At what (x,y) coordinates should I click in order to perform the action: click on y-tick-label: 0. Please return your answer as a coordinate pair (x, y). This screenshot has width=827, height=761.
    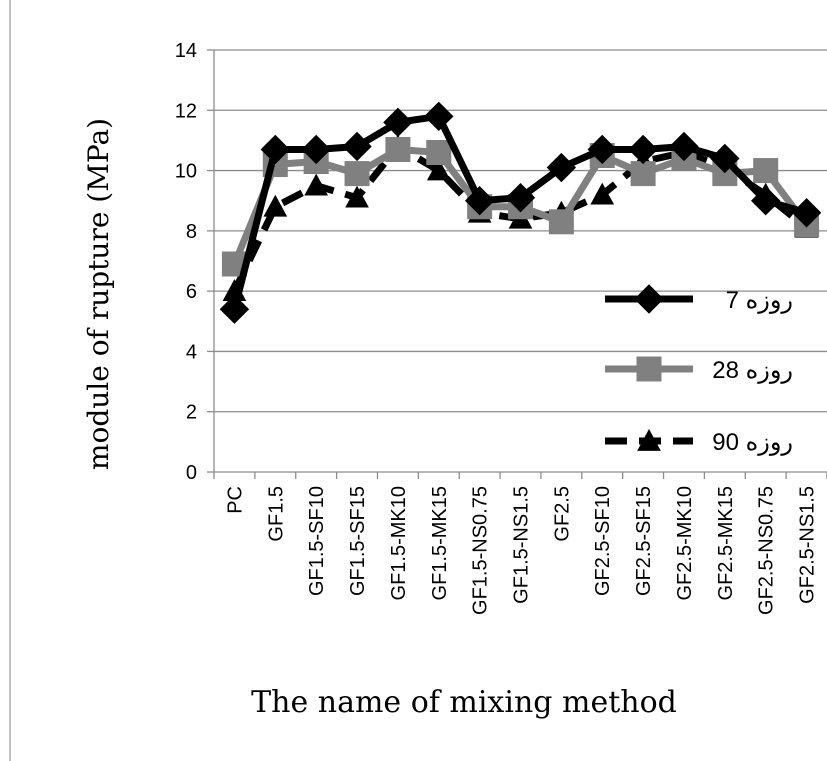
    Looking at the image, I should click on (191, 473).